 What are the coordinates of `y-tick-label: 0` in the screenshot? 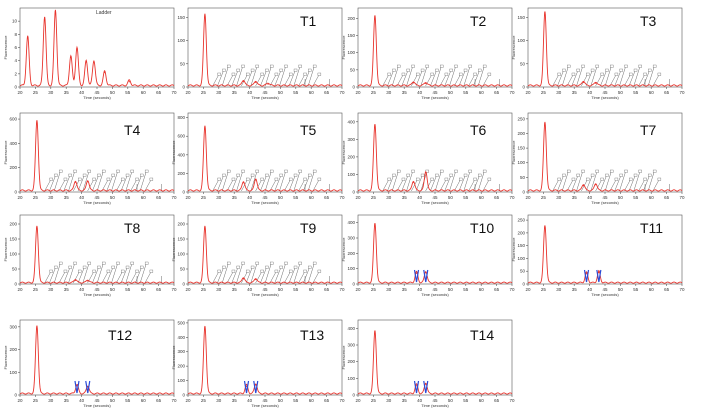 It's located at (353, 192).